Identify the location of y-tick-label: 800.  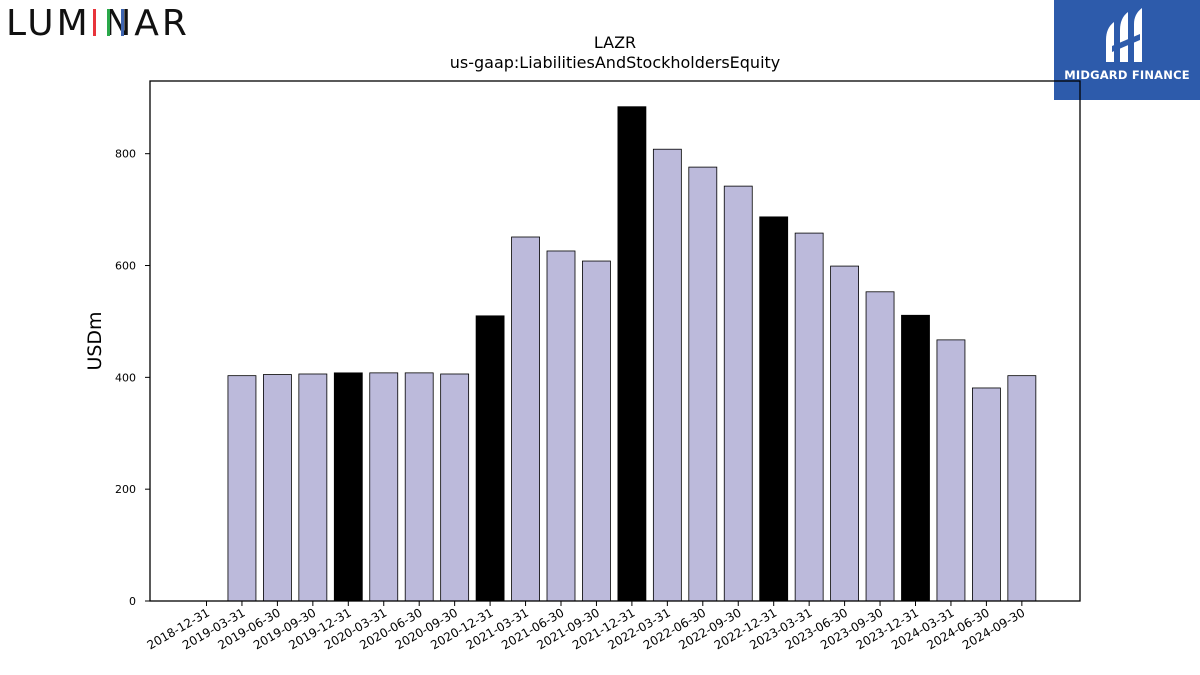
(125, 154).